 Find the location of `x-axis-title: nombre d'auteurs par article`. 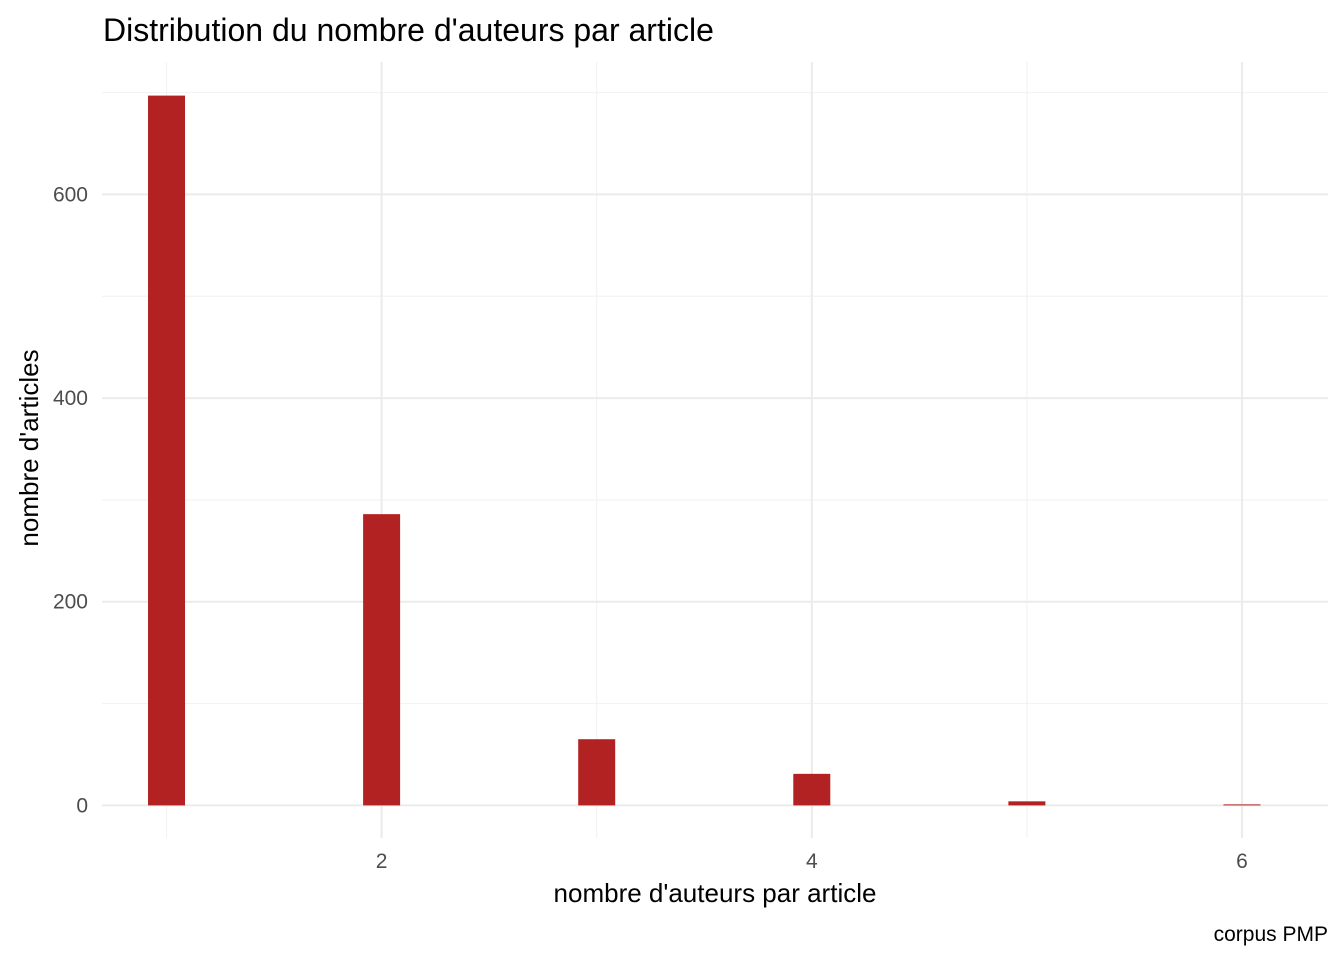

x-axis-title: nombre d'auteurs par article is located at coordinates (715, 893).